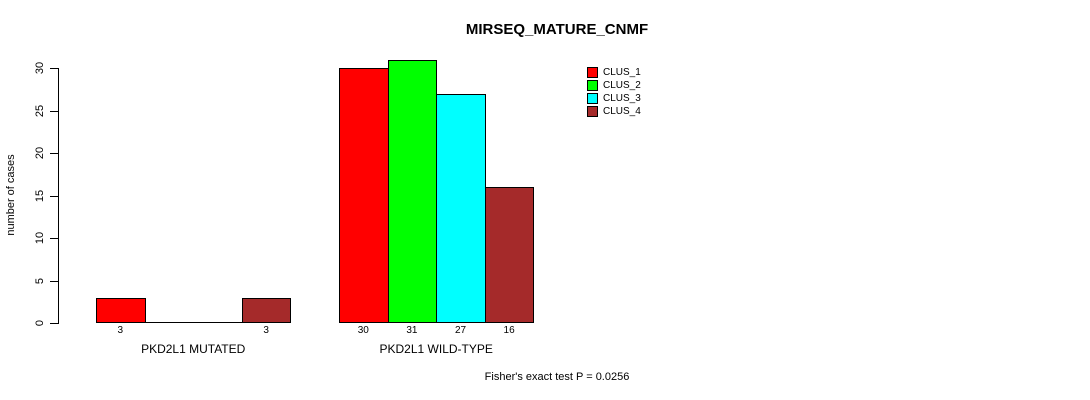  Describe the element at coordinates (557, 377) in the screenshot. I see `stat-test-annotation: Fisher's exact test P = 0.0256` at that location.